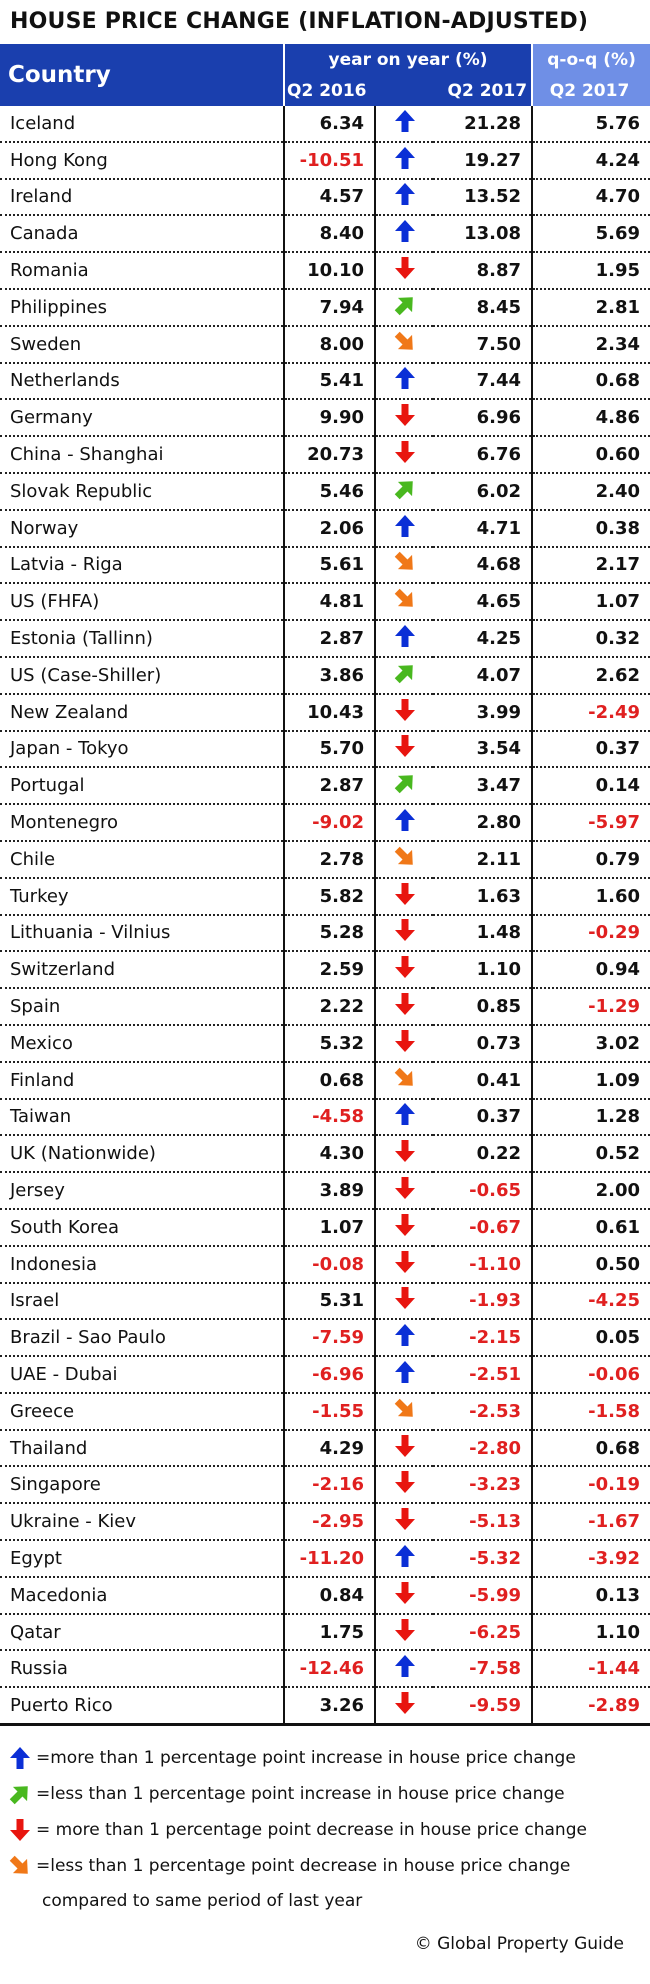  I want to click on table-row: Turkey 5.82 1.63 1.60, so click(325, 896).